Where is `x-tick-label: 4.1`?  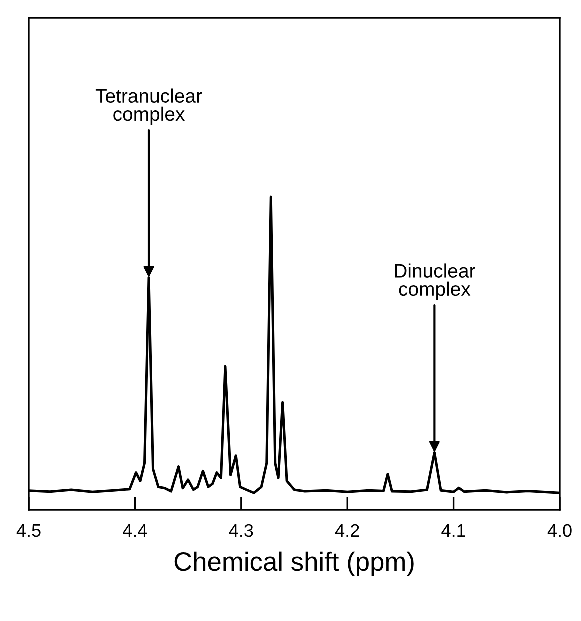 x-tick-label: 4.1 is located at coordinates (454, 530).